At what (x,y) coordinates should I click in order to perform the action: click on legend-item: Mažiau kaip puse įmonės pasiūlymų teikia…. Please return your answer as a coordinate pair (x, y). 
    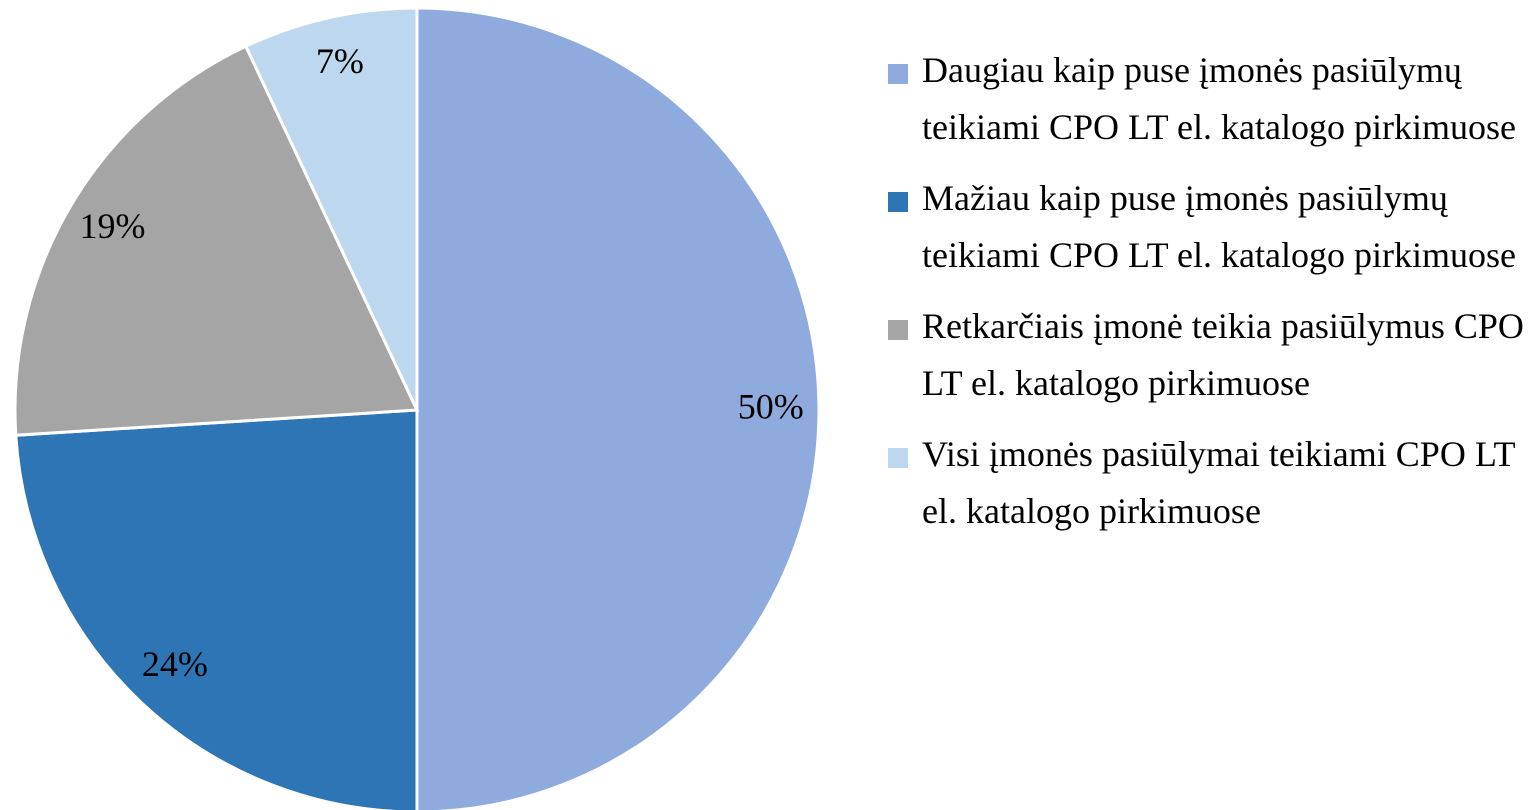
    Looking at the image, I should click on (1213, 227).